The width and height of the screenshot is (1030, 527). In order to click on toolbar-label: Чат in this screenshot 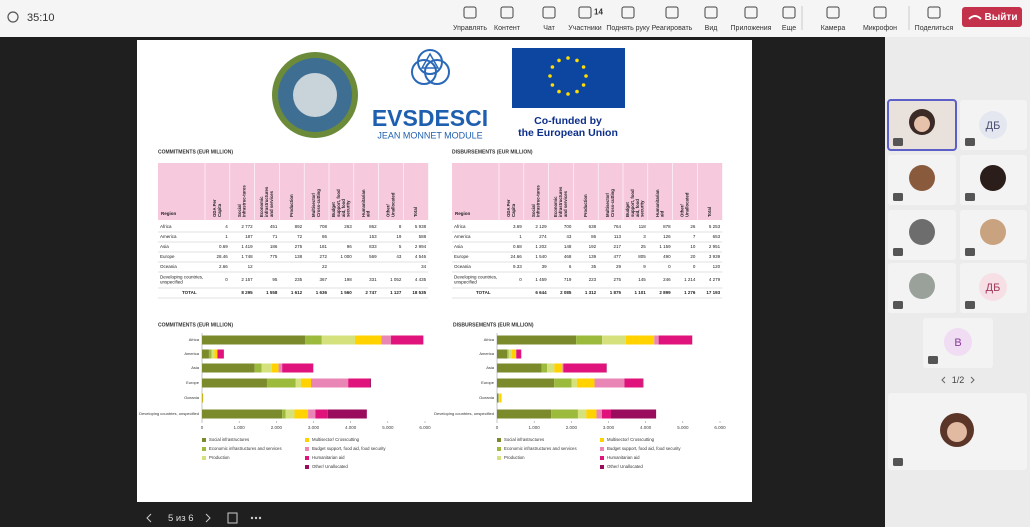, I will do `click(549, 28)`.